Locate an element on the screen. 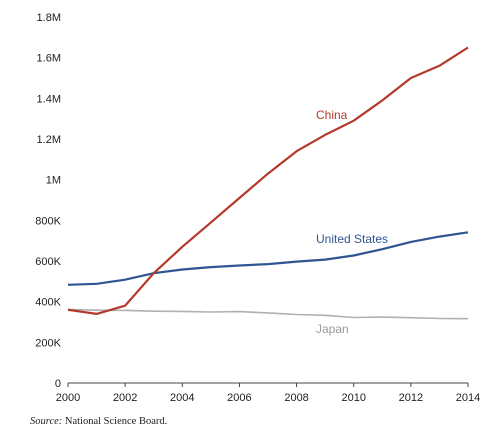  series-label-japan: Japan is located at coordinates (332, 329).